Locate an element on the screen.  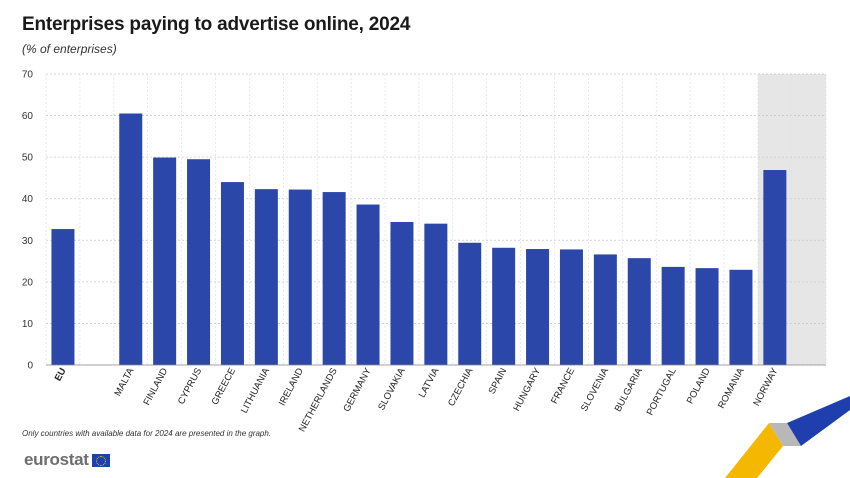
x-tick-label: FINLAND is located at coordinates (155, 386).